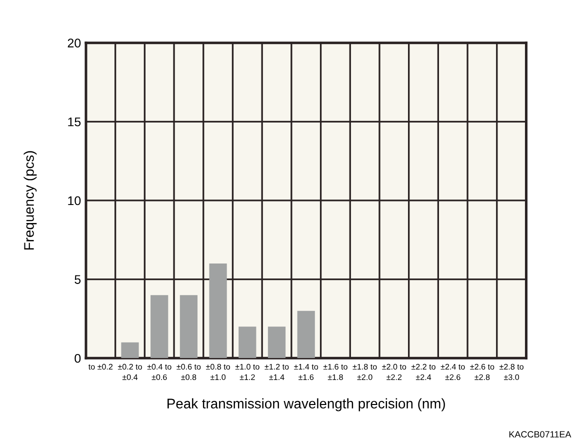  What do you see at coordinates (218, 372) in the screenshot?
I see `x-tick-label: ±0.8 to ±1.0` at bounding box center [218, 372].